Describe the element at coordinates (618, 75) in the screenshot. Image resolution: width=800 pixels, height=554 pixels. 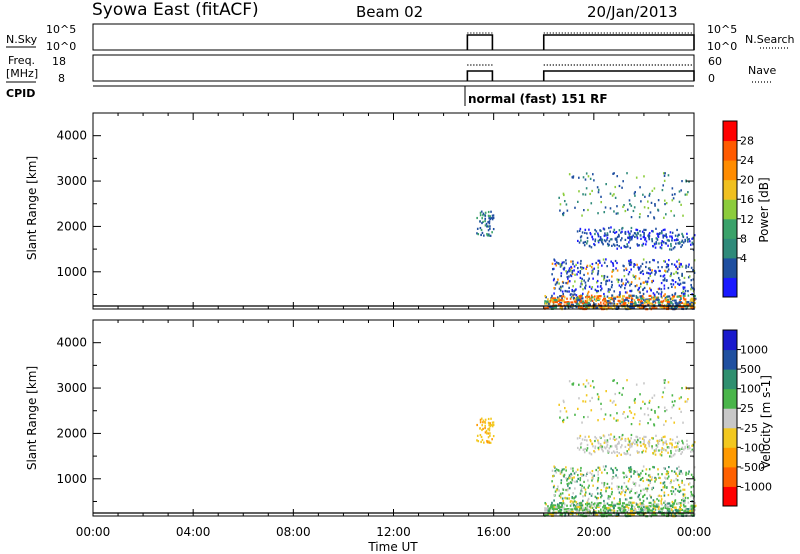
I see `freq-trace-segment` at that location.